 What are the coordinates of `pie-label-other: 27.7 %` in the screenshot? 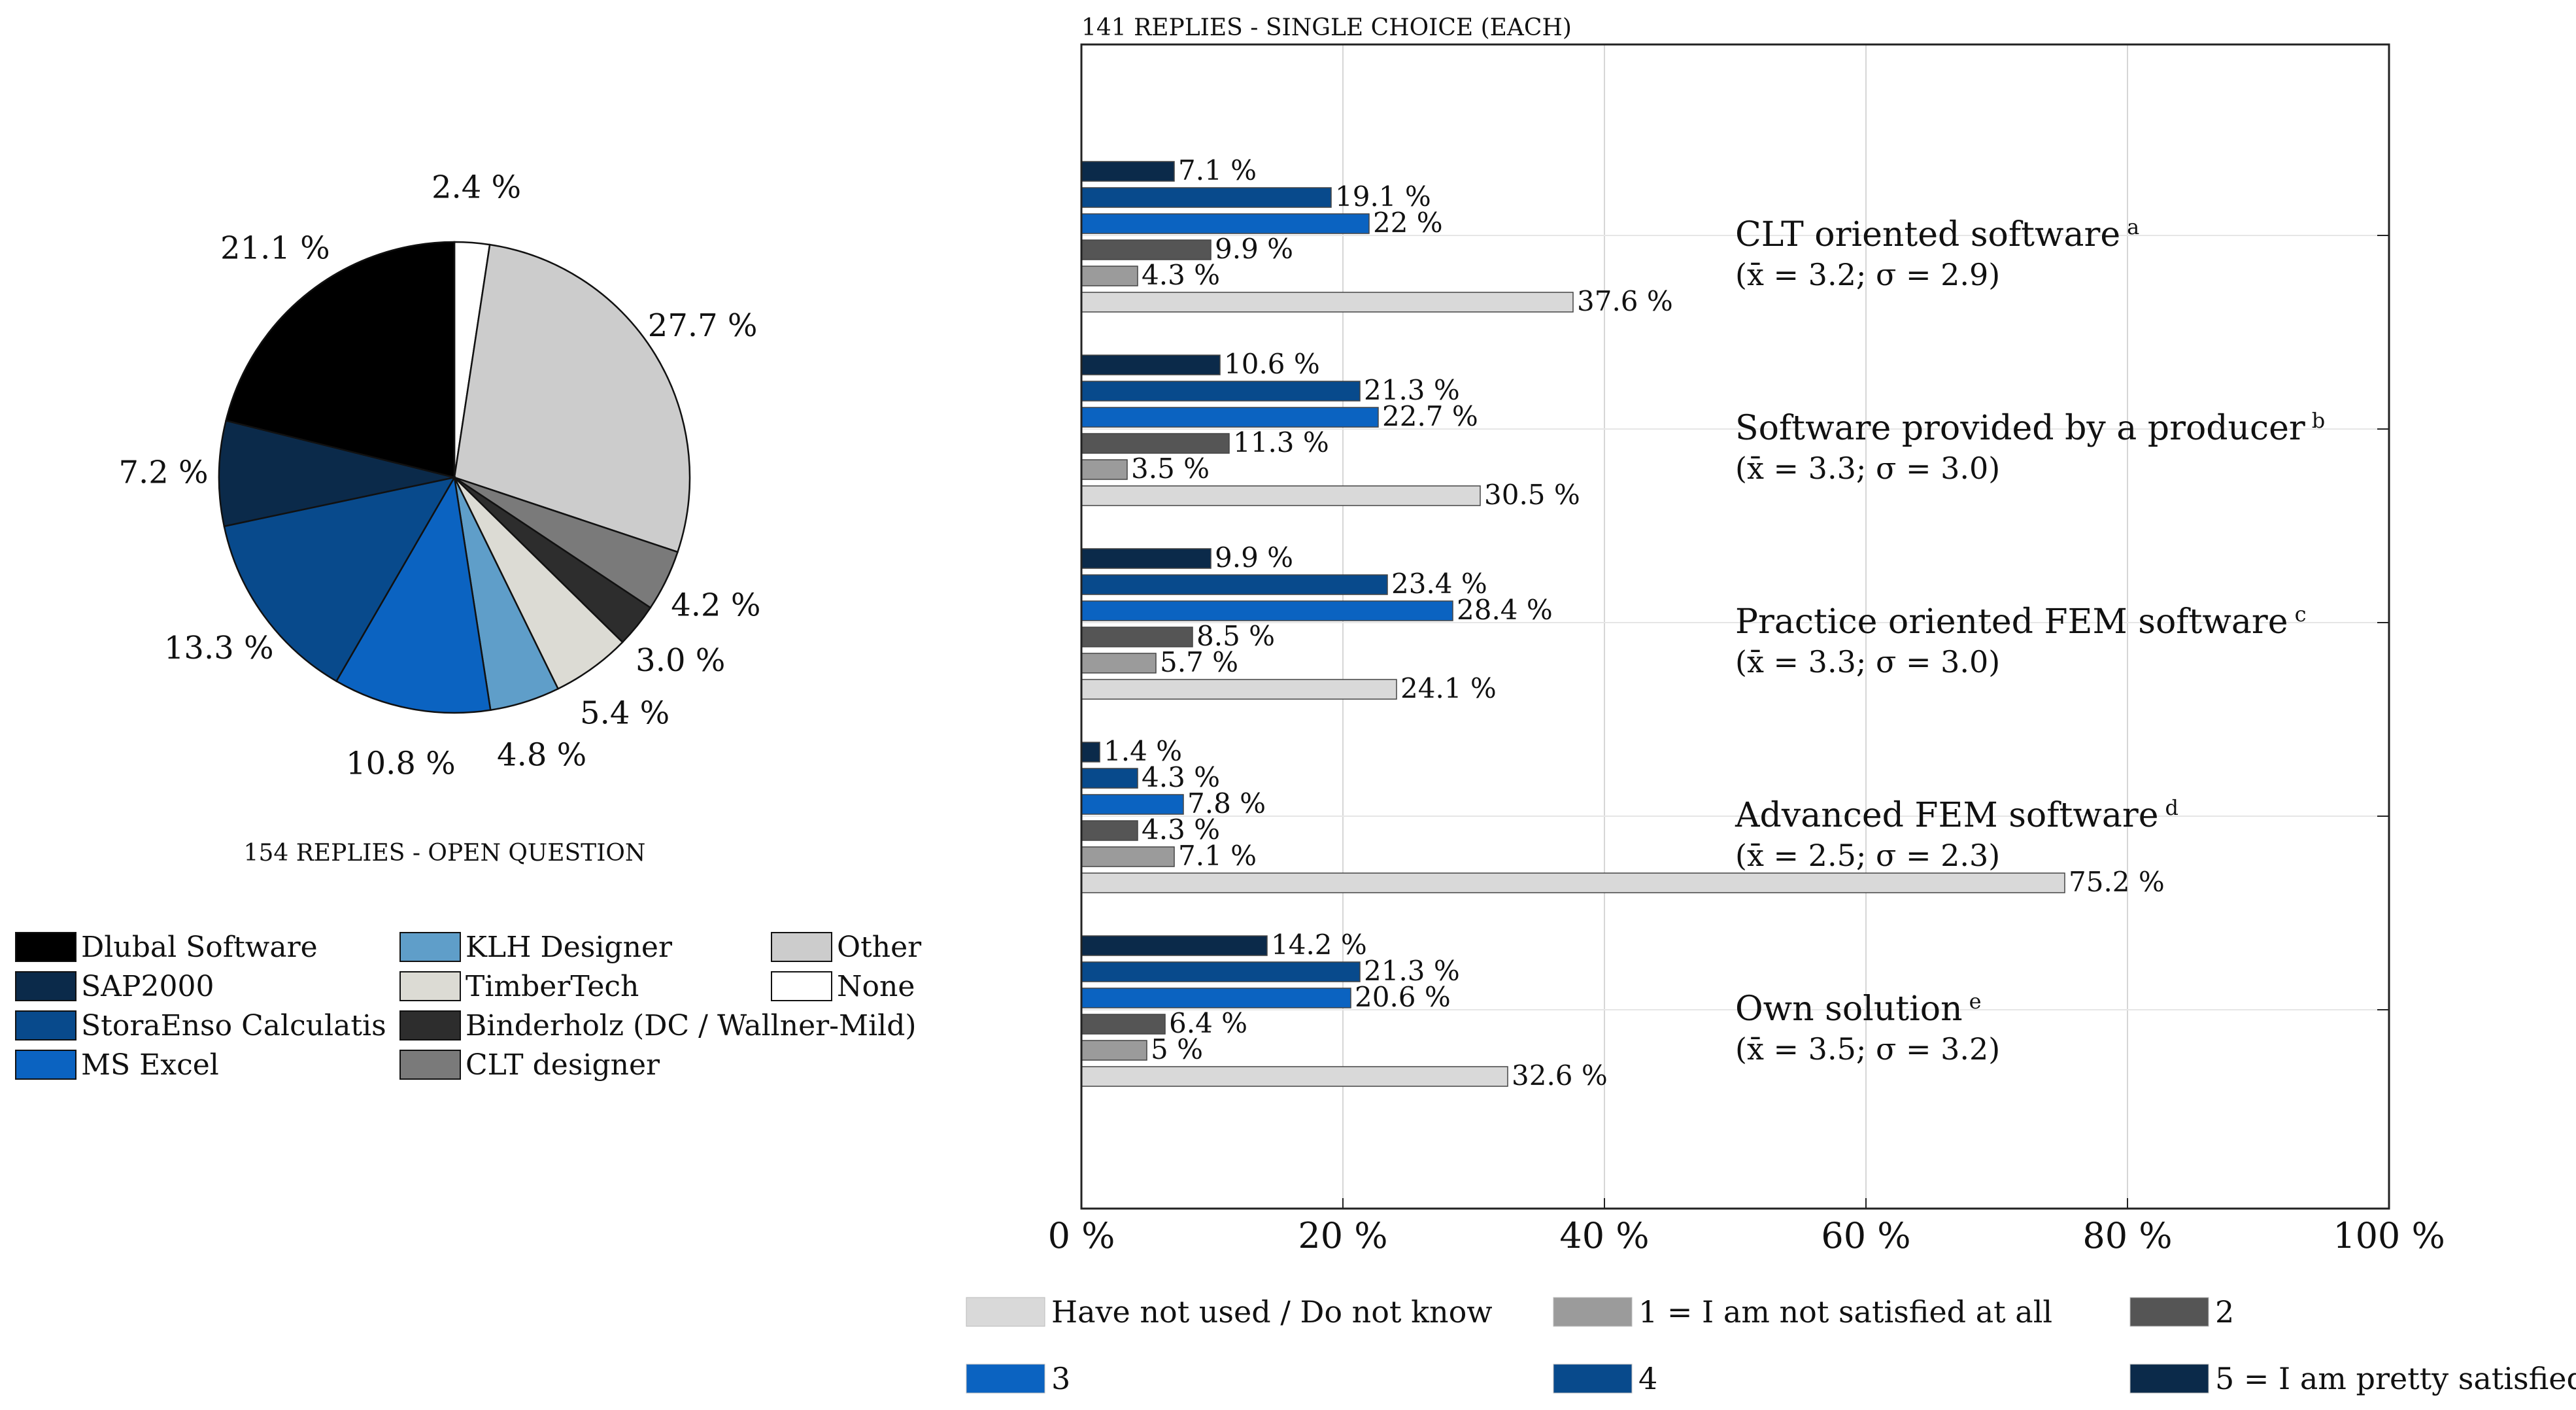 It's located at (703, 325).